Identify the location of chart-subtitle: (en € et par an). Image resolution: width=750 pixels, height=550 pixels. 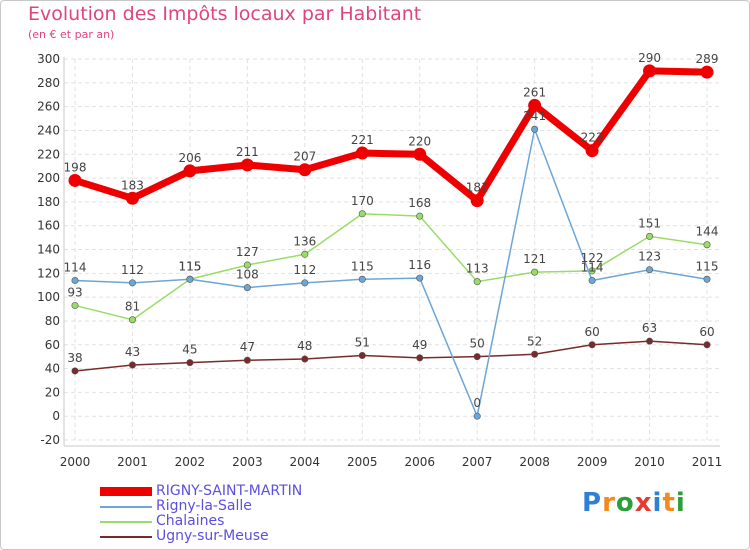
(71, 34).